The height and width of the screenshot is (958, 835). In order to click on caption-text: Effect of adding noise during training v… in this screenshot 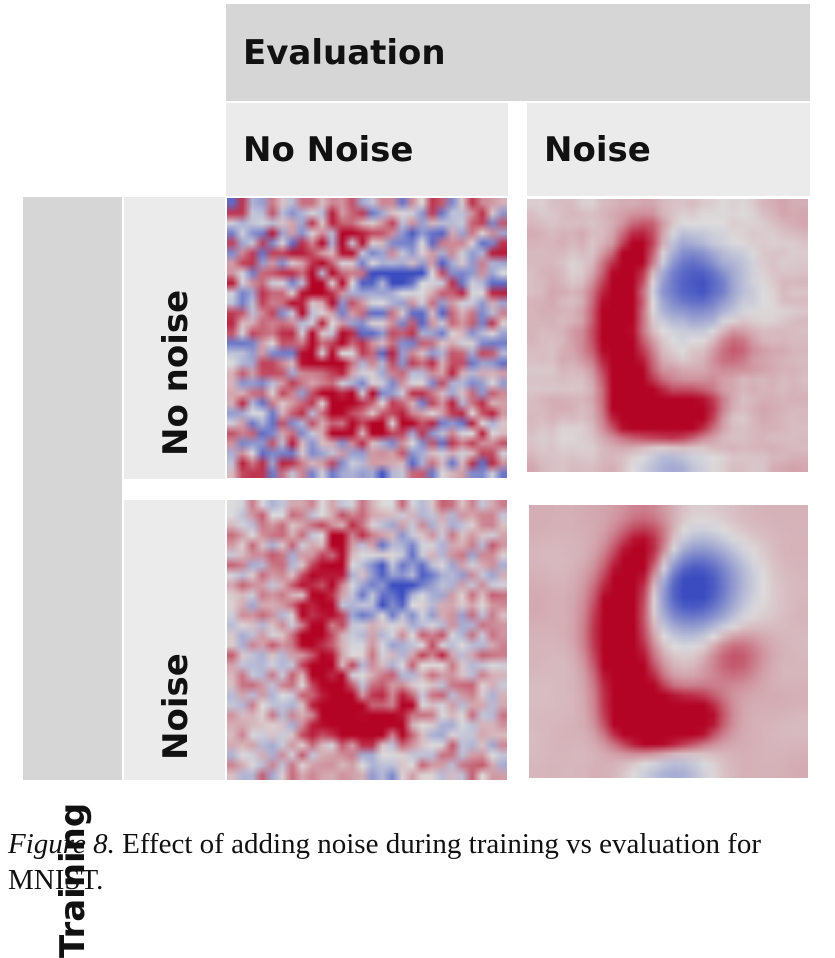, I will do `click(385, 862)`.